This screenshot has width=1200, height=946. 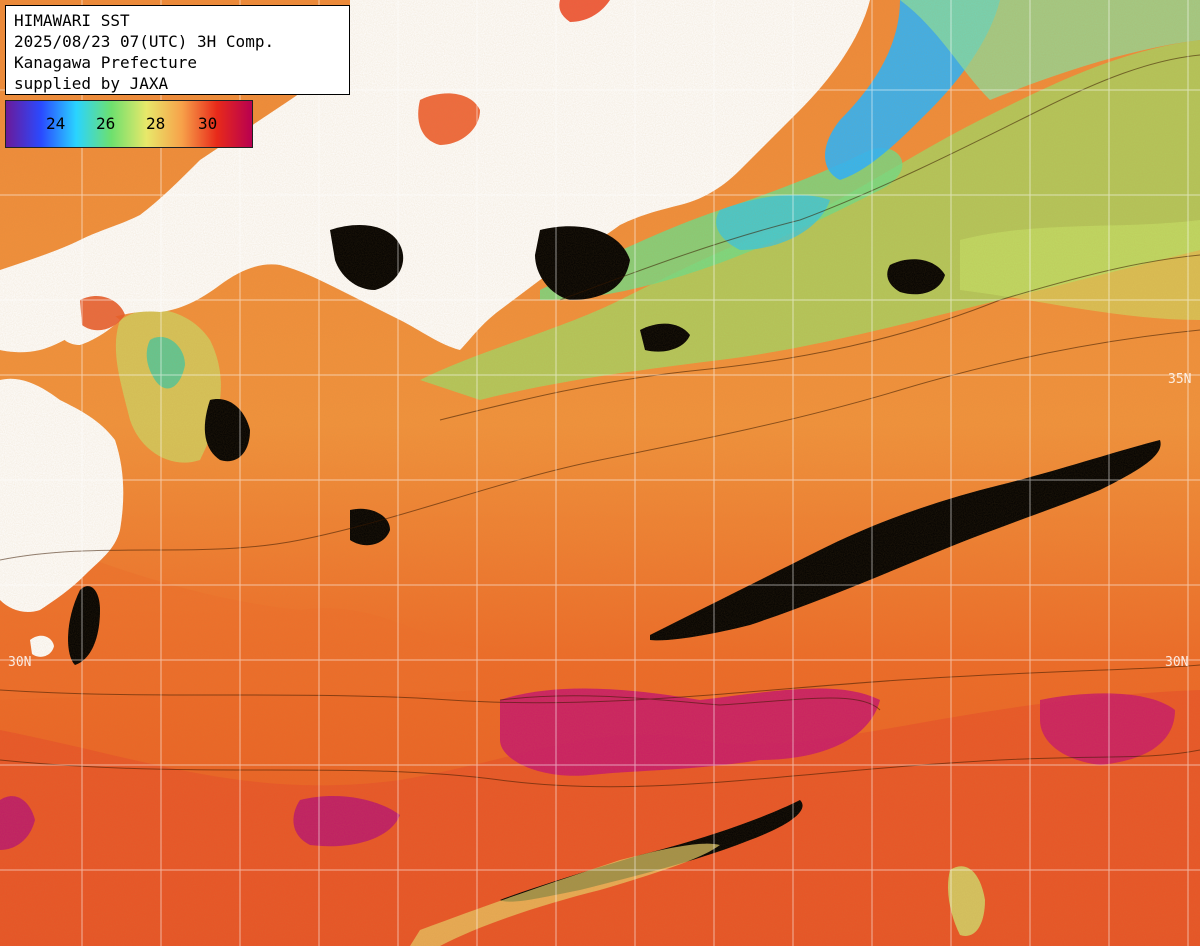 I want to click on lat-label-30n-left: 30N, so click(x=20, y=662).